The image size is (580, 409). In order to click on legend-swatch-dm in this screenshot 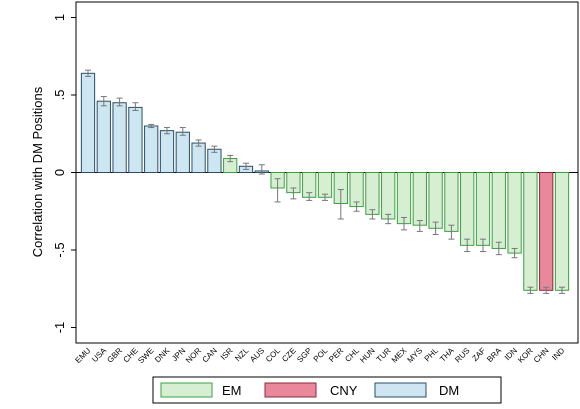, I will do `click(400, 390)`.